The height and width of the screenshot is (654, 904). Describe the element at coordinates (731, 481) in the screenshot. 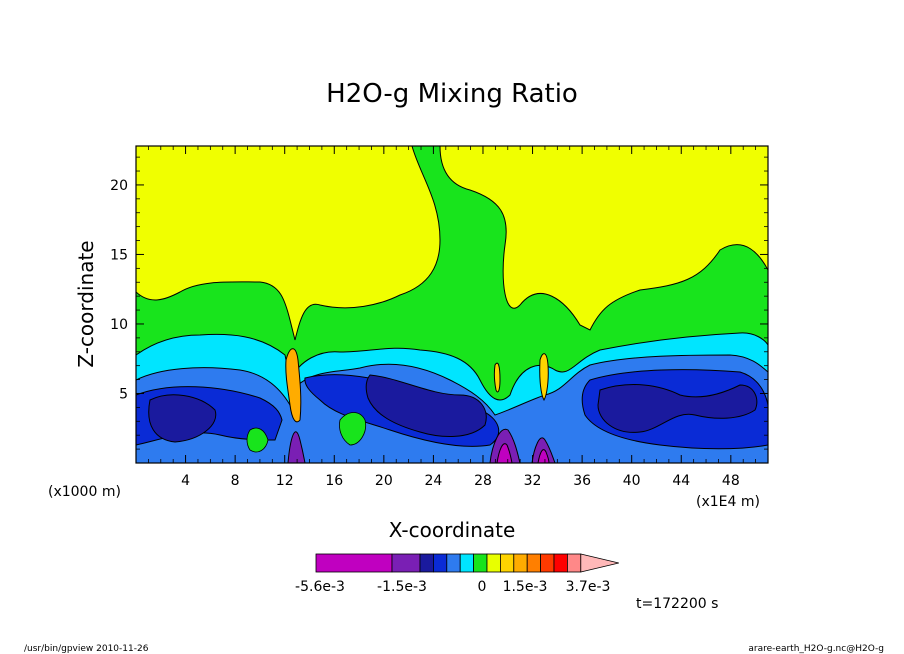

I see `x-tick-label: 48` at that location.